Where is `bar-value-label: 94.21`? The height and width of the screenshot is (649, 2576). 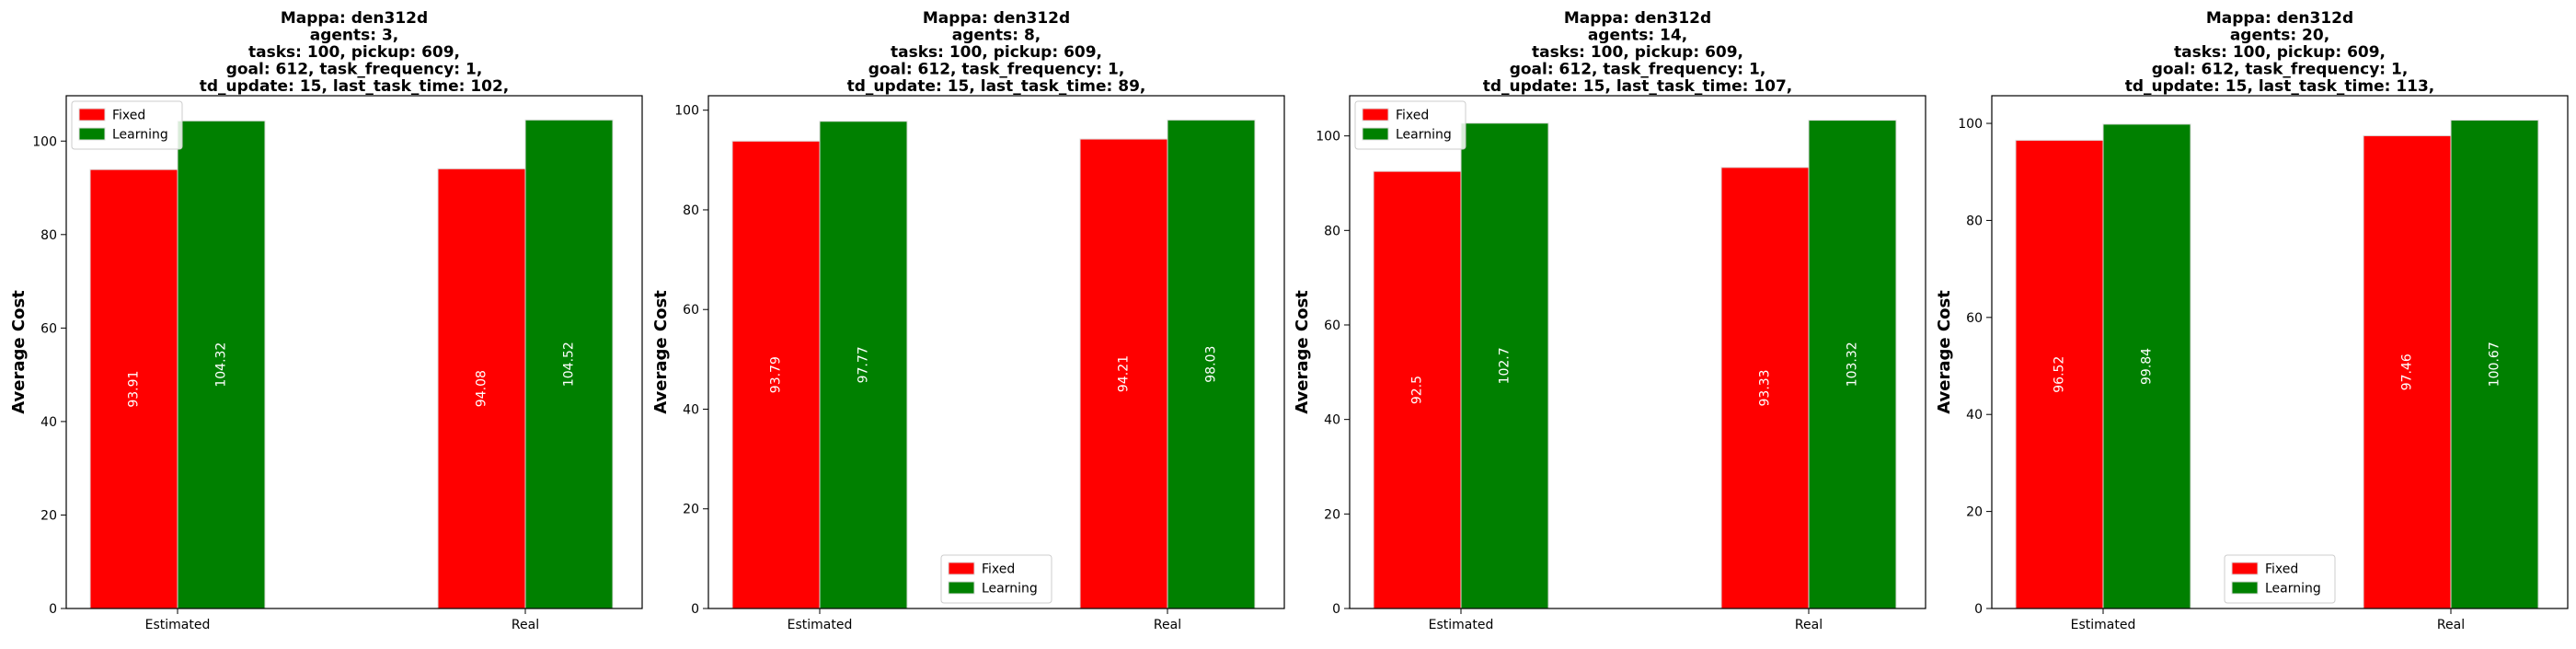 bar-value-label: 94.21 is located at coordinates (1124, 373).